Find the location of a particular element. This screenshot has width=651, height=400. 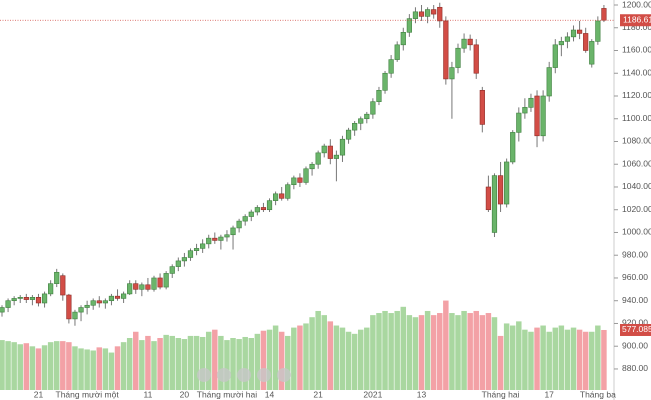

last-volume-label: 577.085 is located at coordinates (636, 329).